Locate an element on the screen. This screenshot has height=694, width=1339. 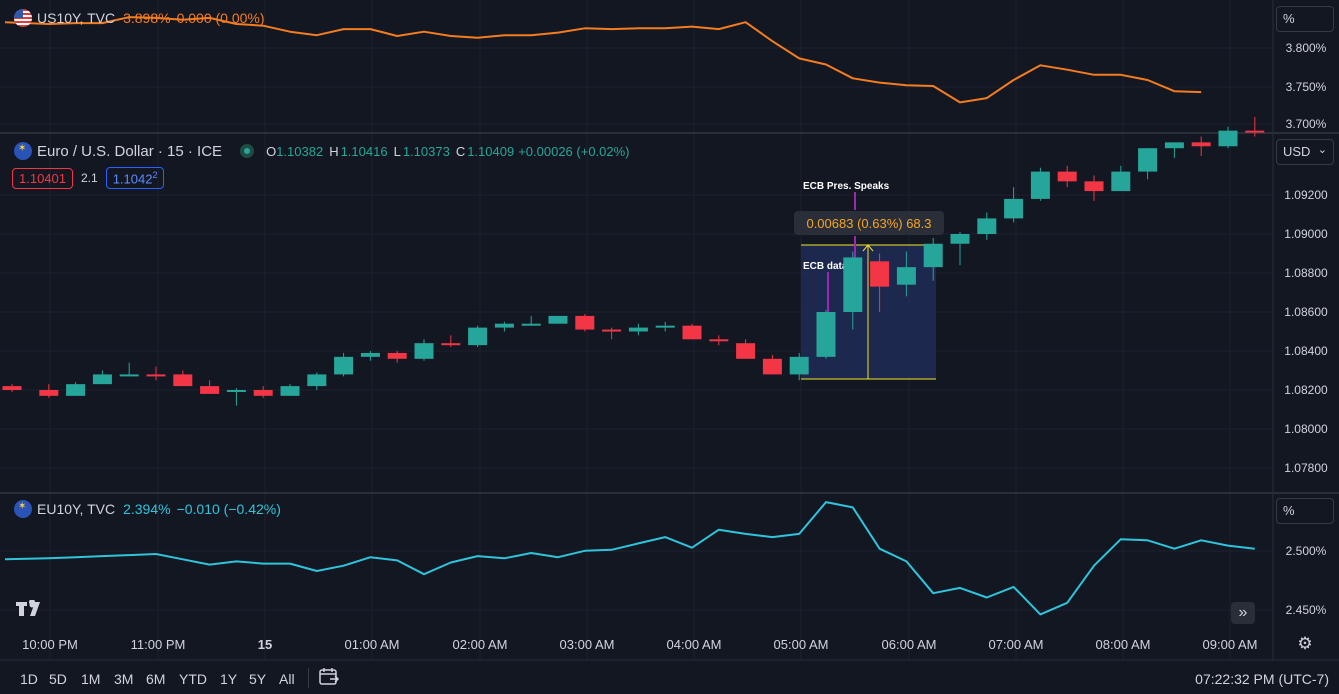
sell-button: 1.10401 is located at coordinates (42, 178).